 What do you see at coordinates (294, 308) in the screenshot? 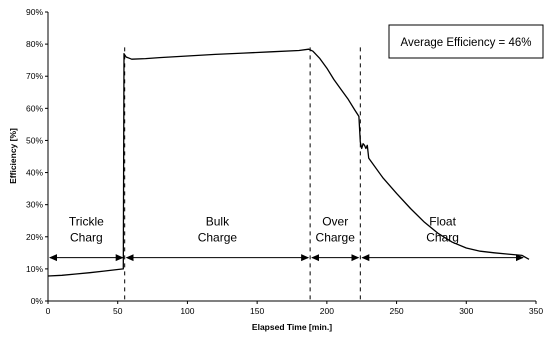
I see `x-tick-group: 0 50 100 150 200 250 300 350` at bounding box center [294, 308].